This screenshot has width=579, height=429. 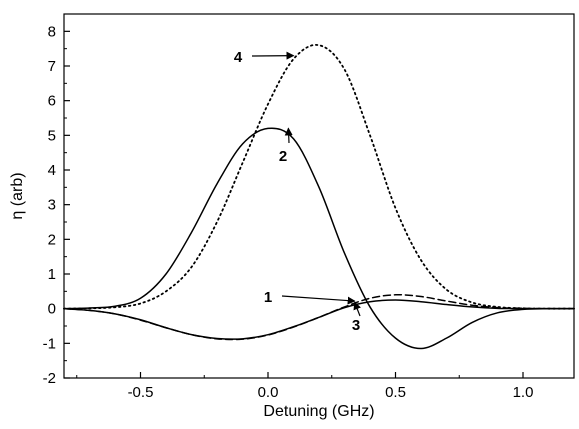 What do you see at coordinates (52, 66) in the screenshot?
I see `y-tick-label: 7` at bounding box center [52, 66].